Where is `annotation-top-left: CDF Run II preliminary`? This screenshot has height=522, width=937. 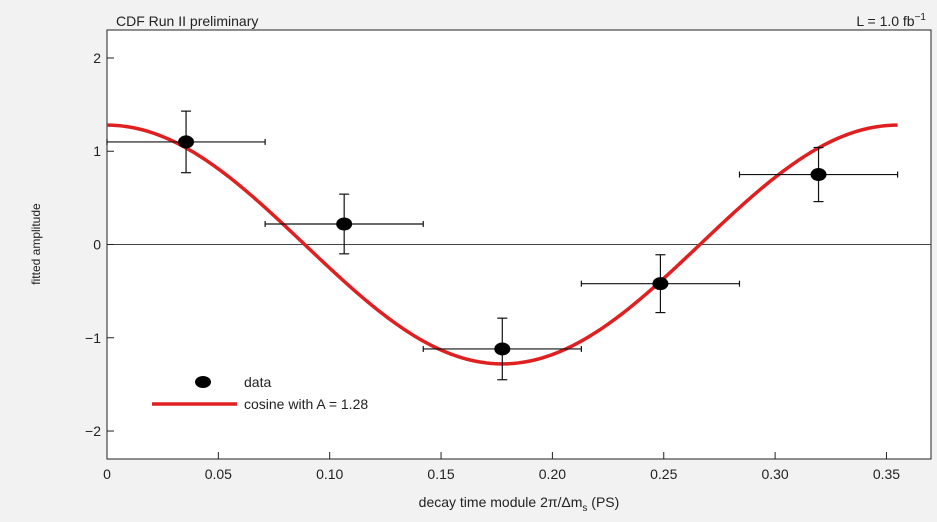 annotation-top-left: CDF Run II preliminary is located at coordinates (187, 21).